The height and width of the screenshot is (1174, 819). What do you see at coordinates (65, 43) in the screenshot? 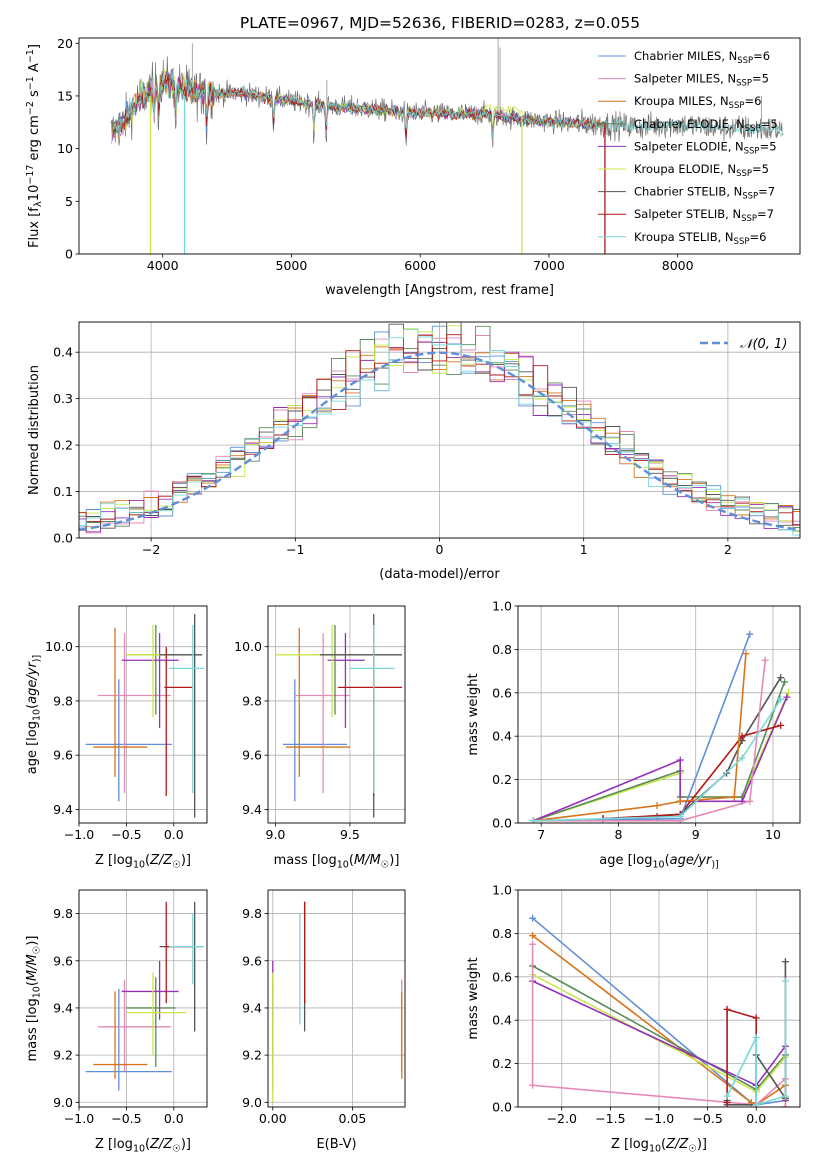
I see `spectrum-ytick-label: 20` at bounding box center [65, 43].